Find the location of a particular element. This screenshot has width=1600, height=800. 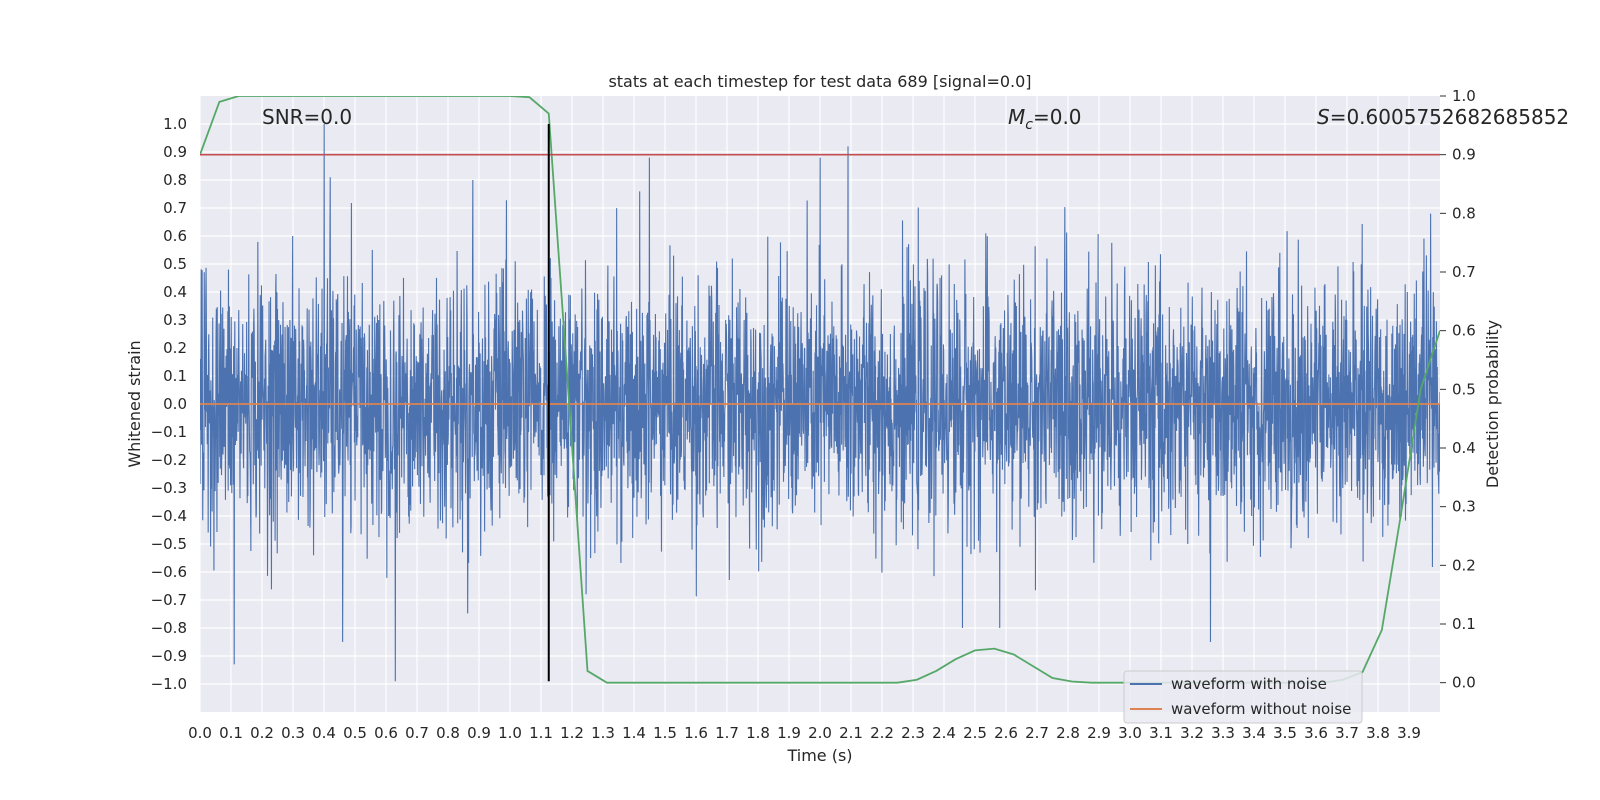

legend-label-without-noise: waveform without noise is located at coordinates (1261, 709).